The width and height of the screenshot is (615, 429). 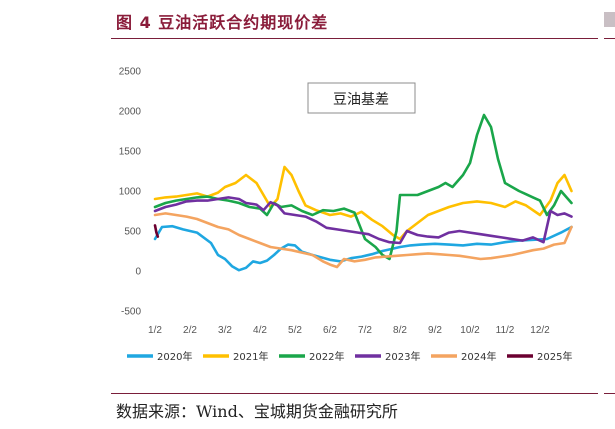 What do you see at coordinates (554, 356) in the screenshot?
I see `legend-label: 2025年` at bounding box center [554, 356].